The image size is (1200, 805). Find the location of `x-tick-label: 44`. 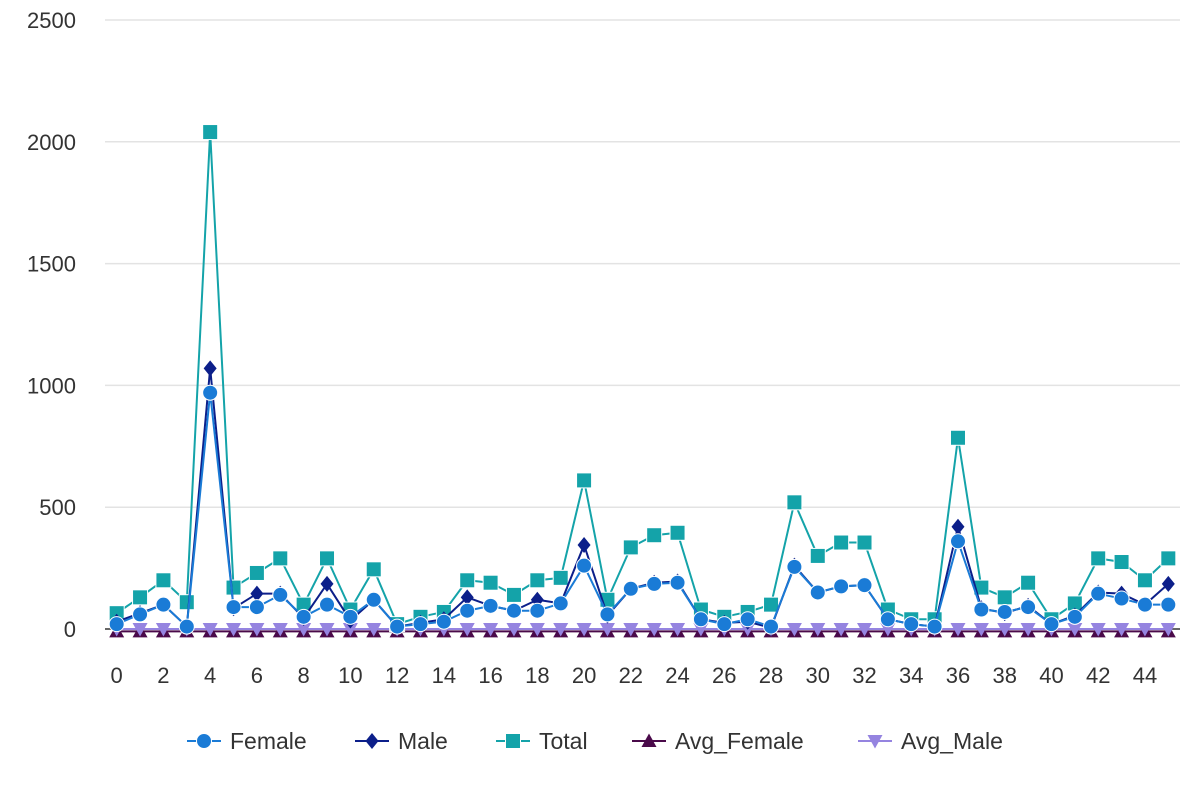

x-tick-label: 44 is located at coordinates (1145, 675).